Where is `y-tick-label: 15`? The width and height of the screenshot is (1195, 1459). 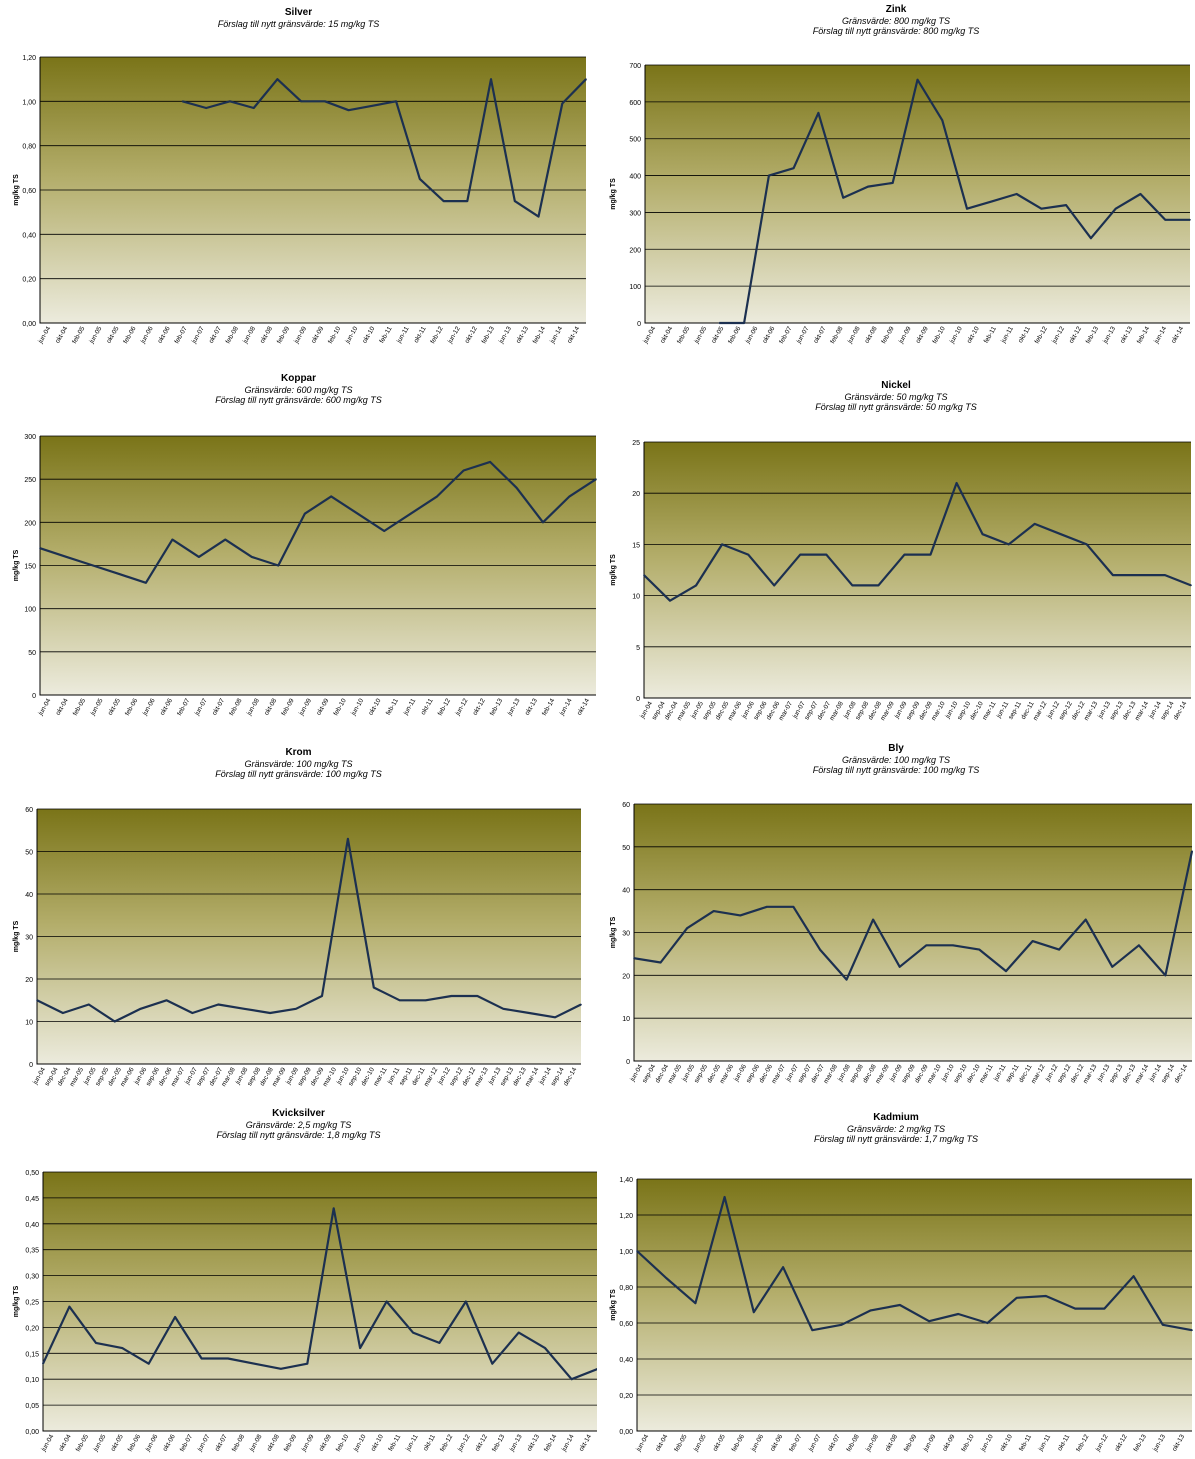
y-tick-label: 15 is located at coordinates (636, 545).